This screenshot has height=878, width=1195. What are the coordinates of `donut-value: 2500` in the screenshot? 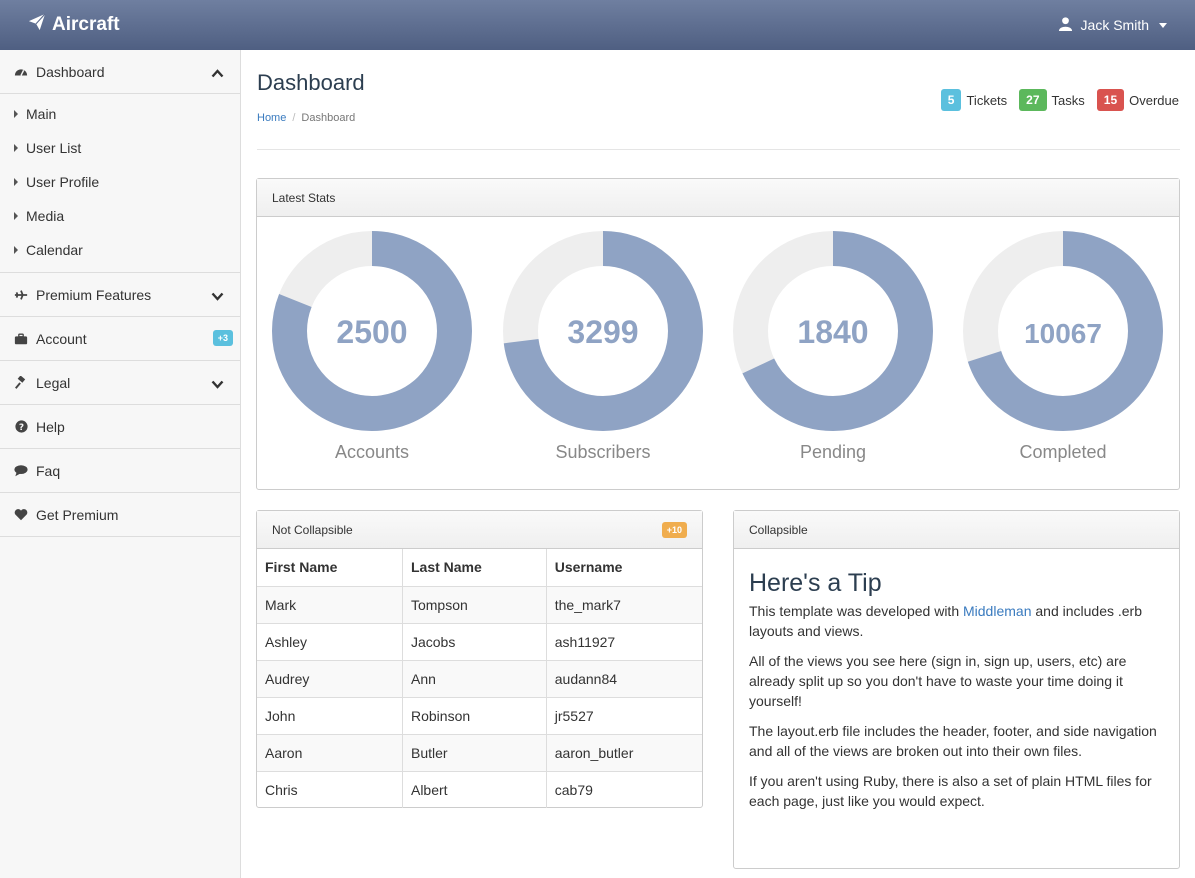 It's located at (371, 332).